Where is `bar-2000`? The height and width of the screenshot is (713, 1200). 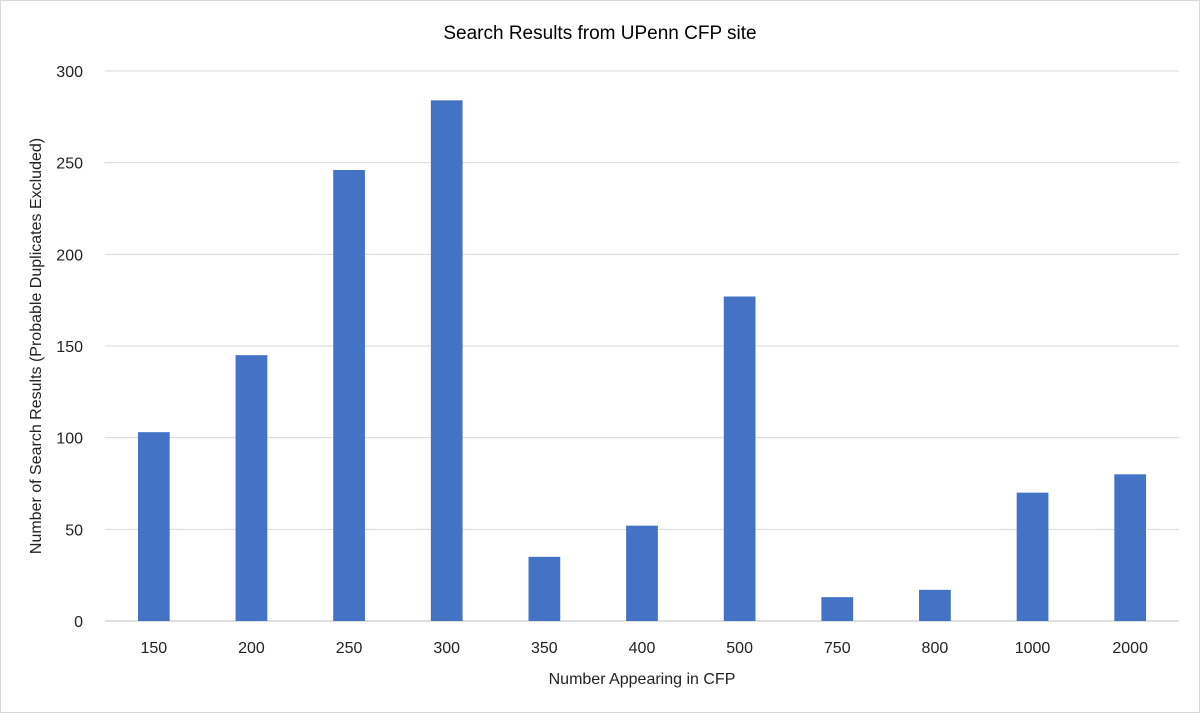
bar-2000 is located at coordinates (1130, 547).